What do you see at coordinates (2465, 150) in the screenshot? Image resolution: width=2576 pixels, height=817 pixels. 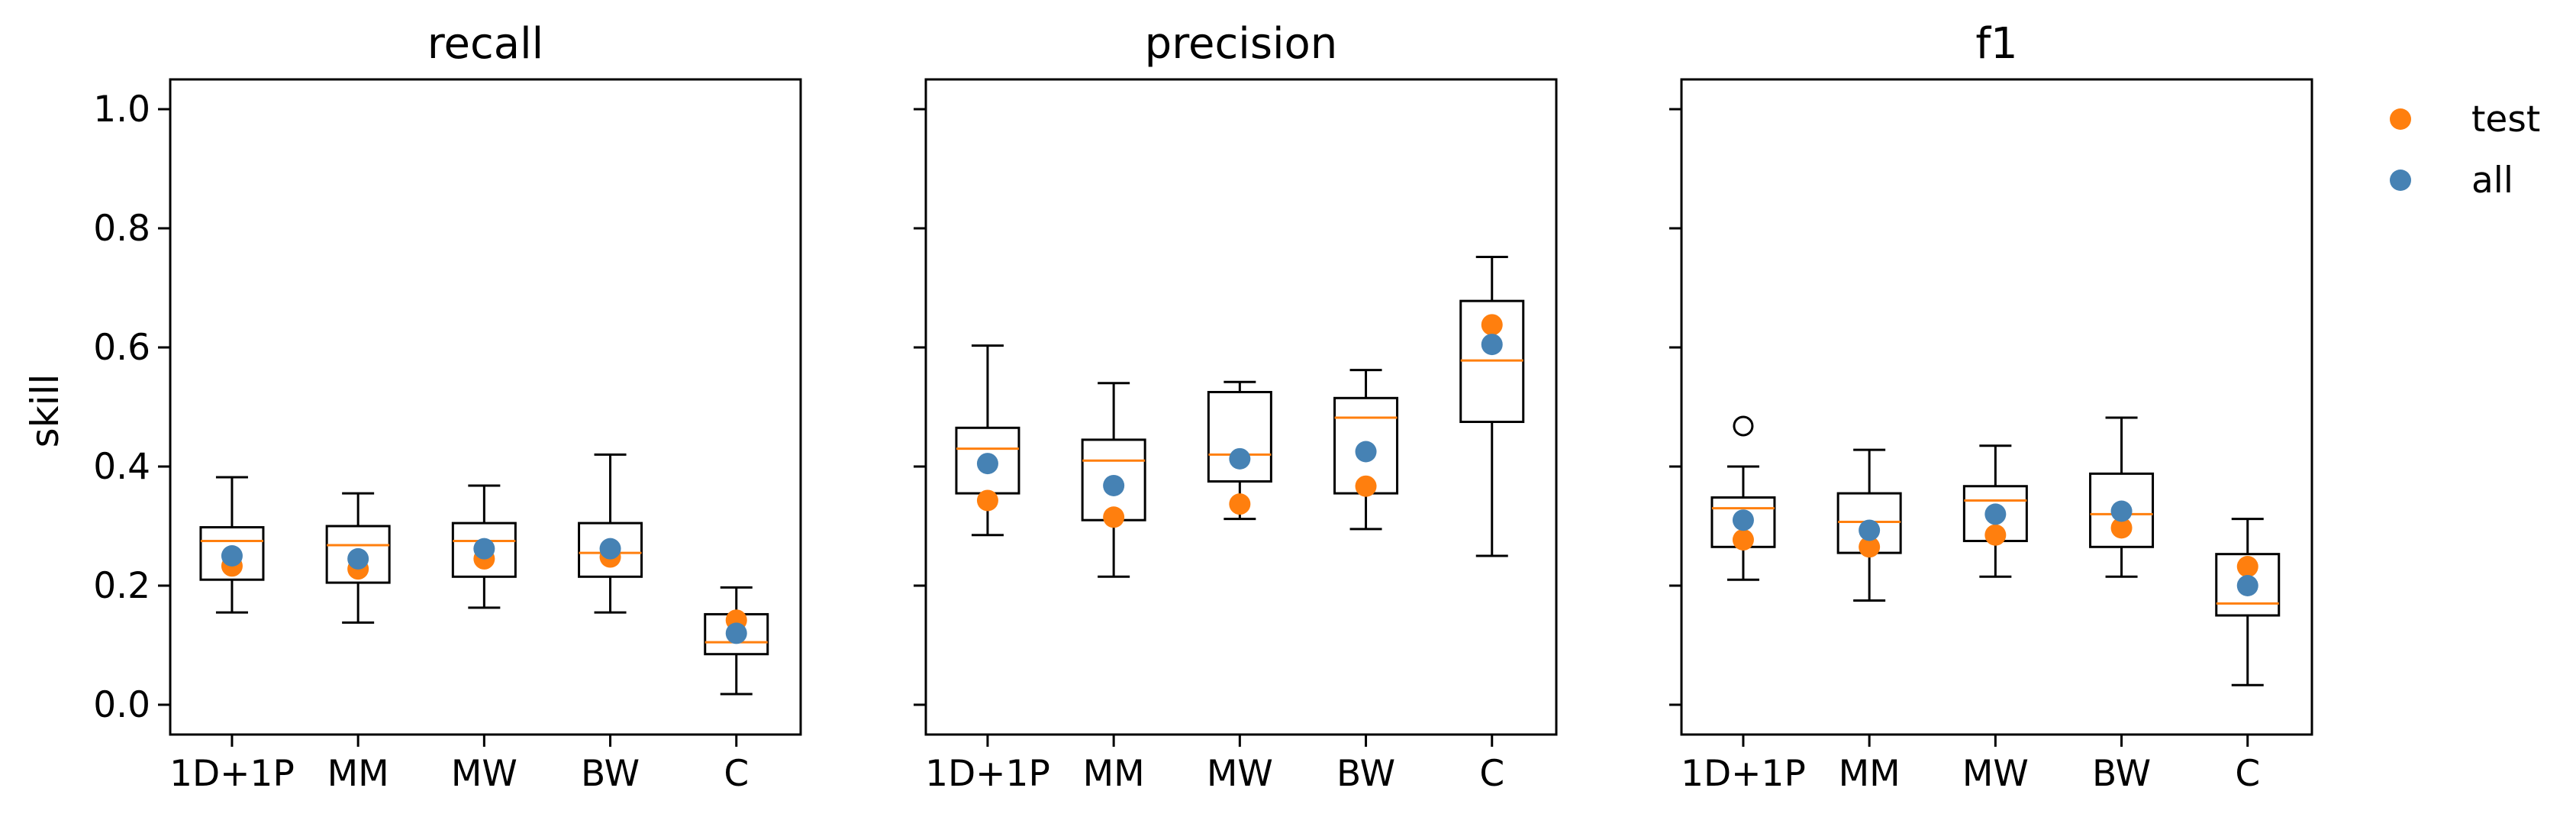 I see `legend: test all` at bounding box center [2465, 150].